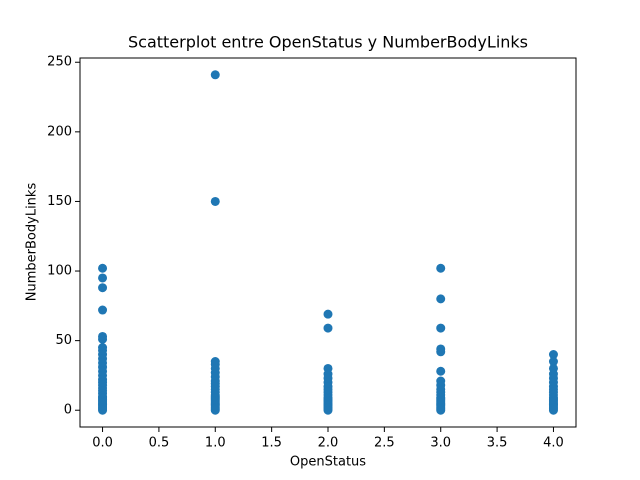  I want to click on x-tick-label: 0.0, so click(102, 443).